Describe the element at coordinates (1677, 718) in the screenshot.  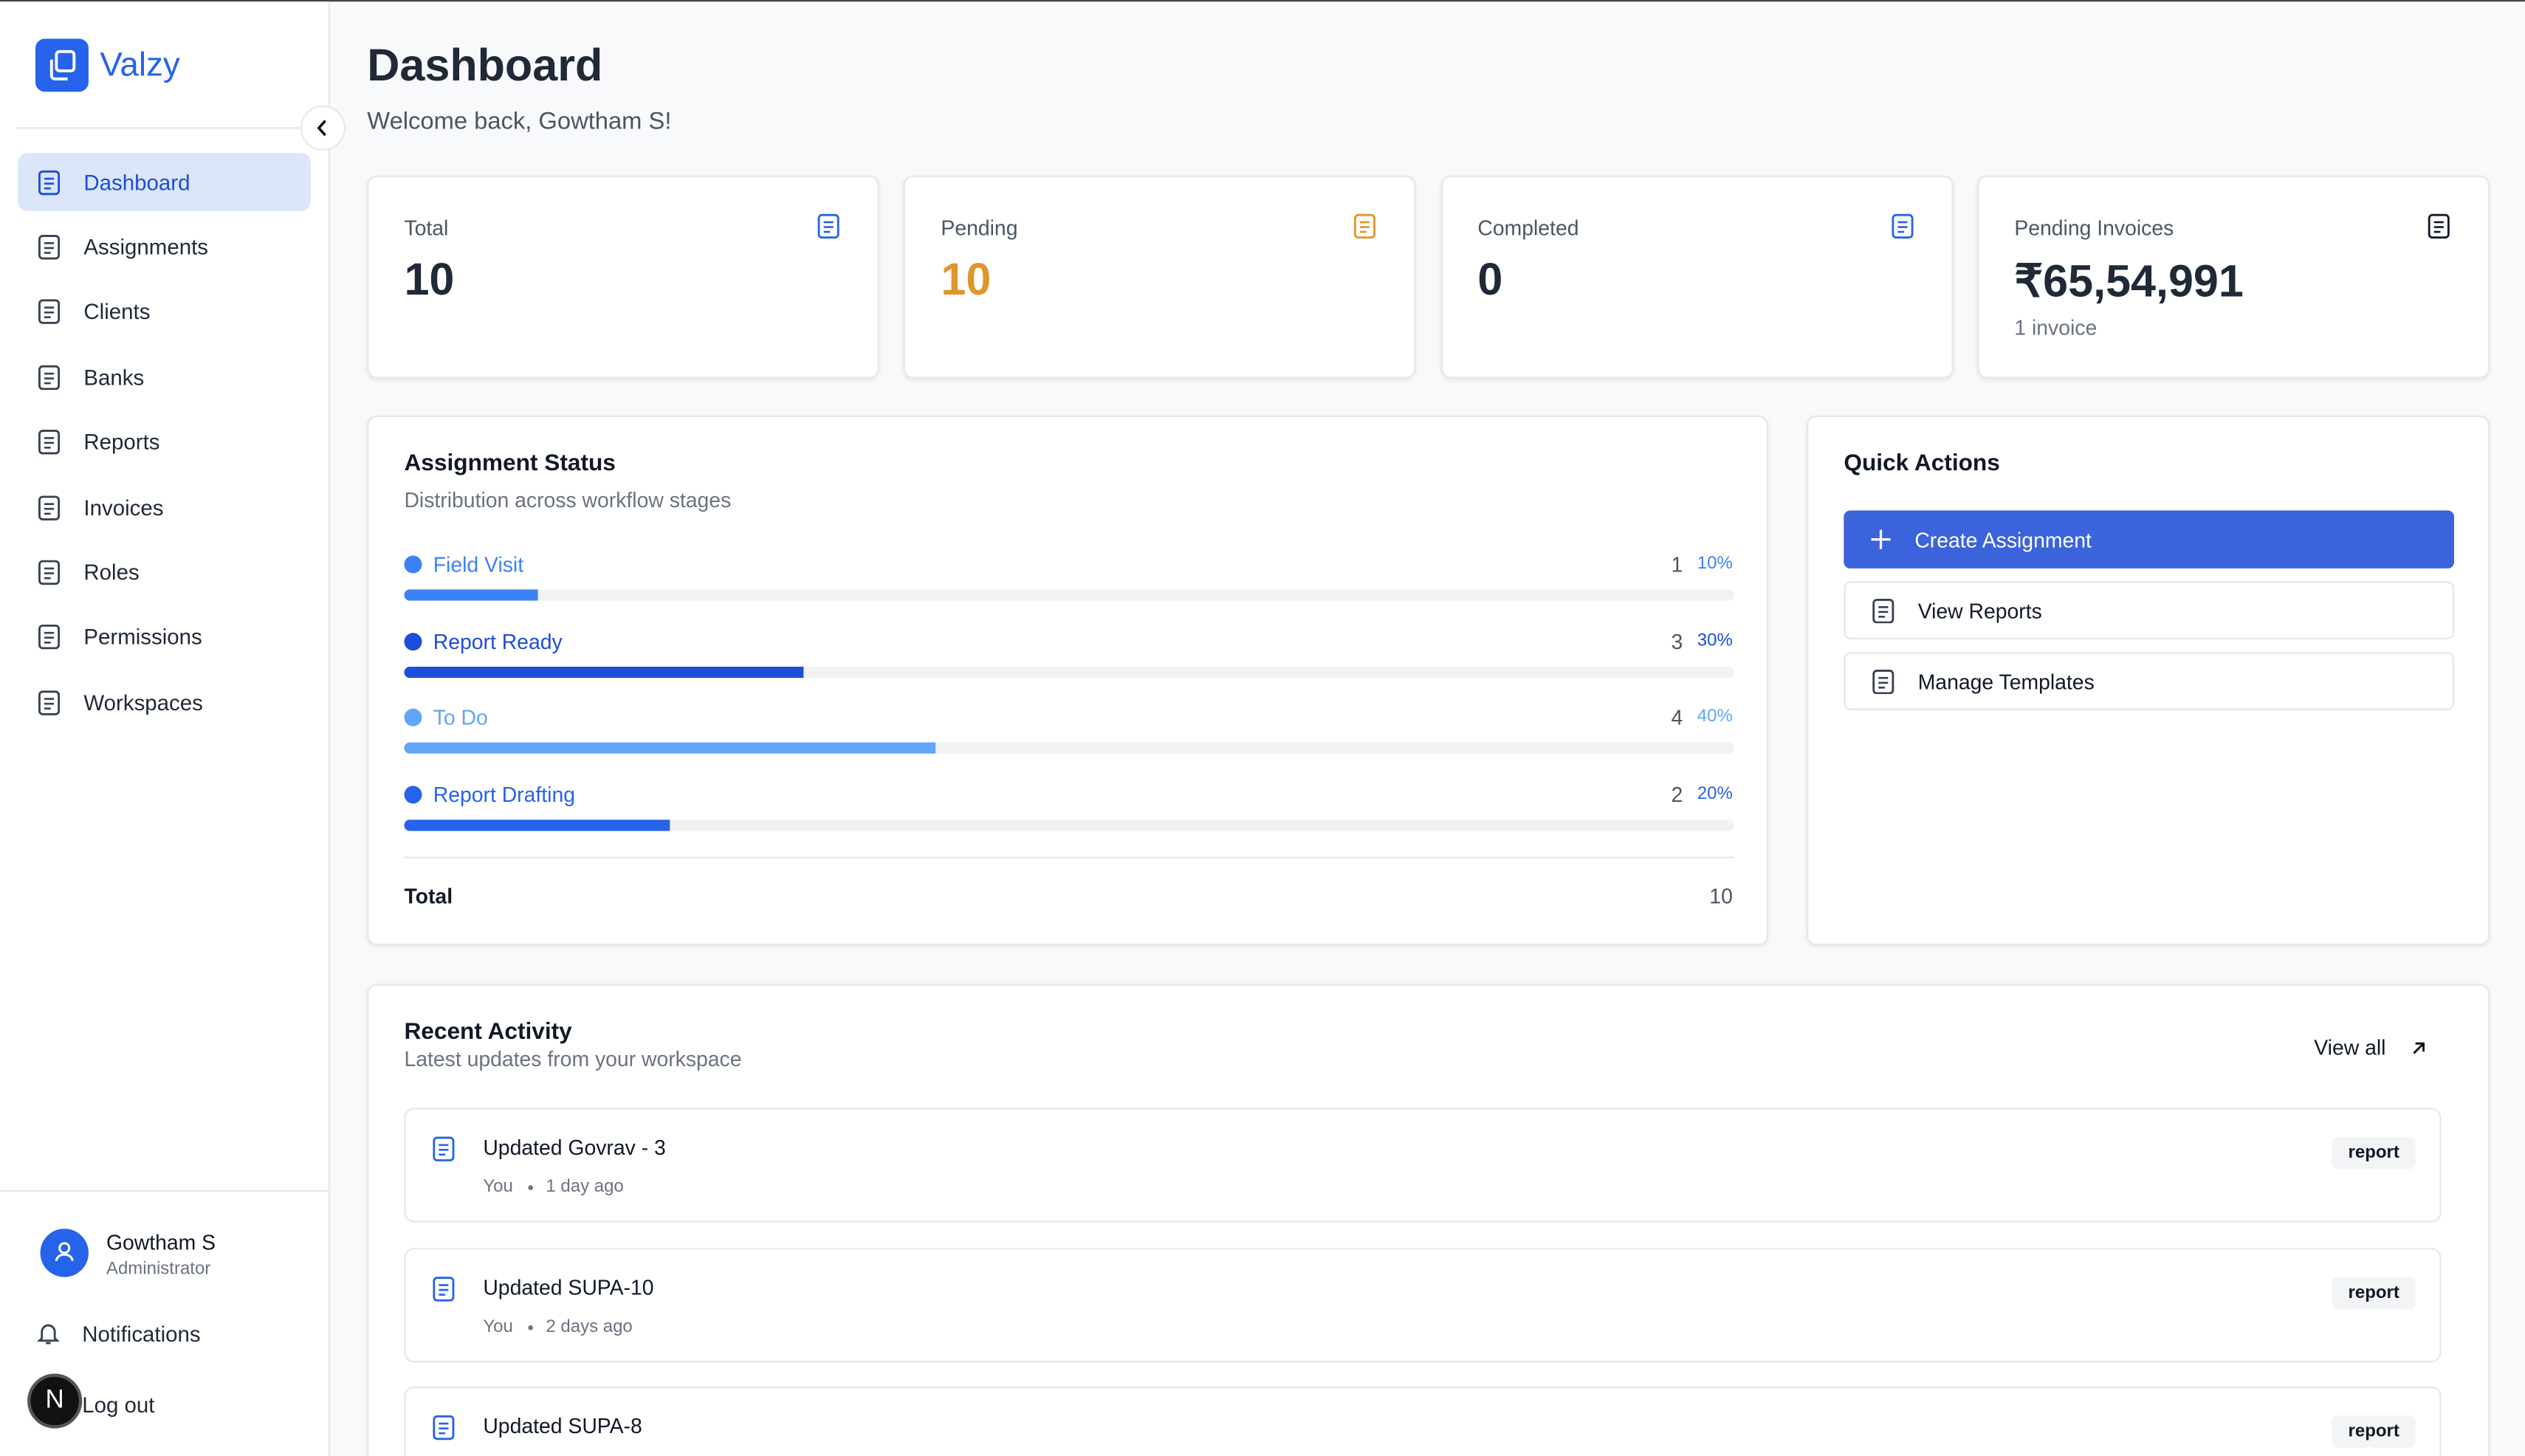
I see `stage-count: 4` at that location.